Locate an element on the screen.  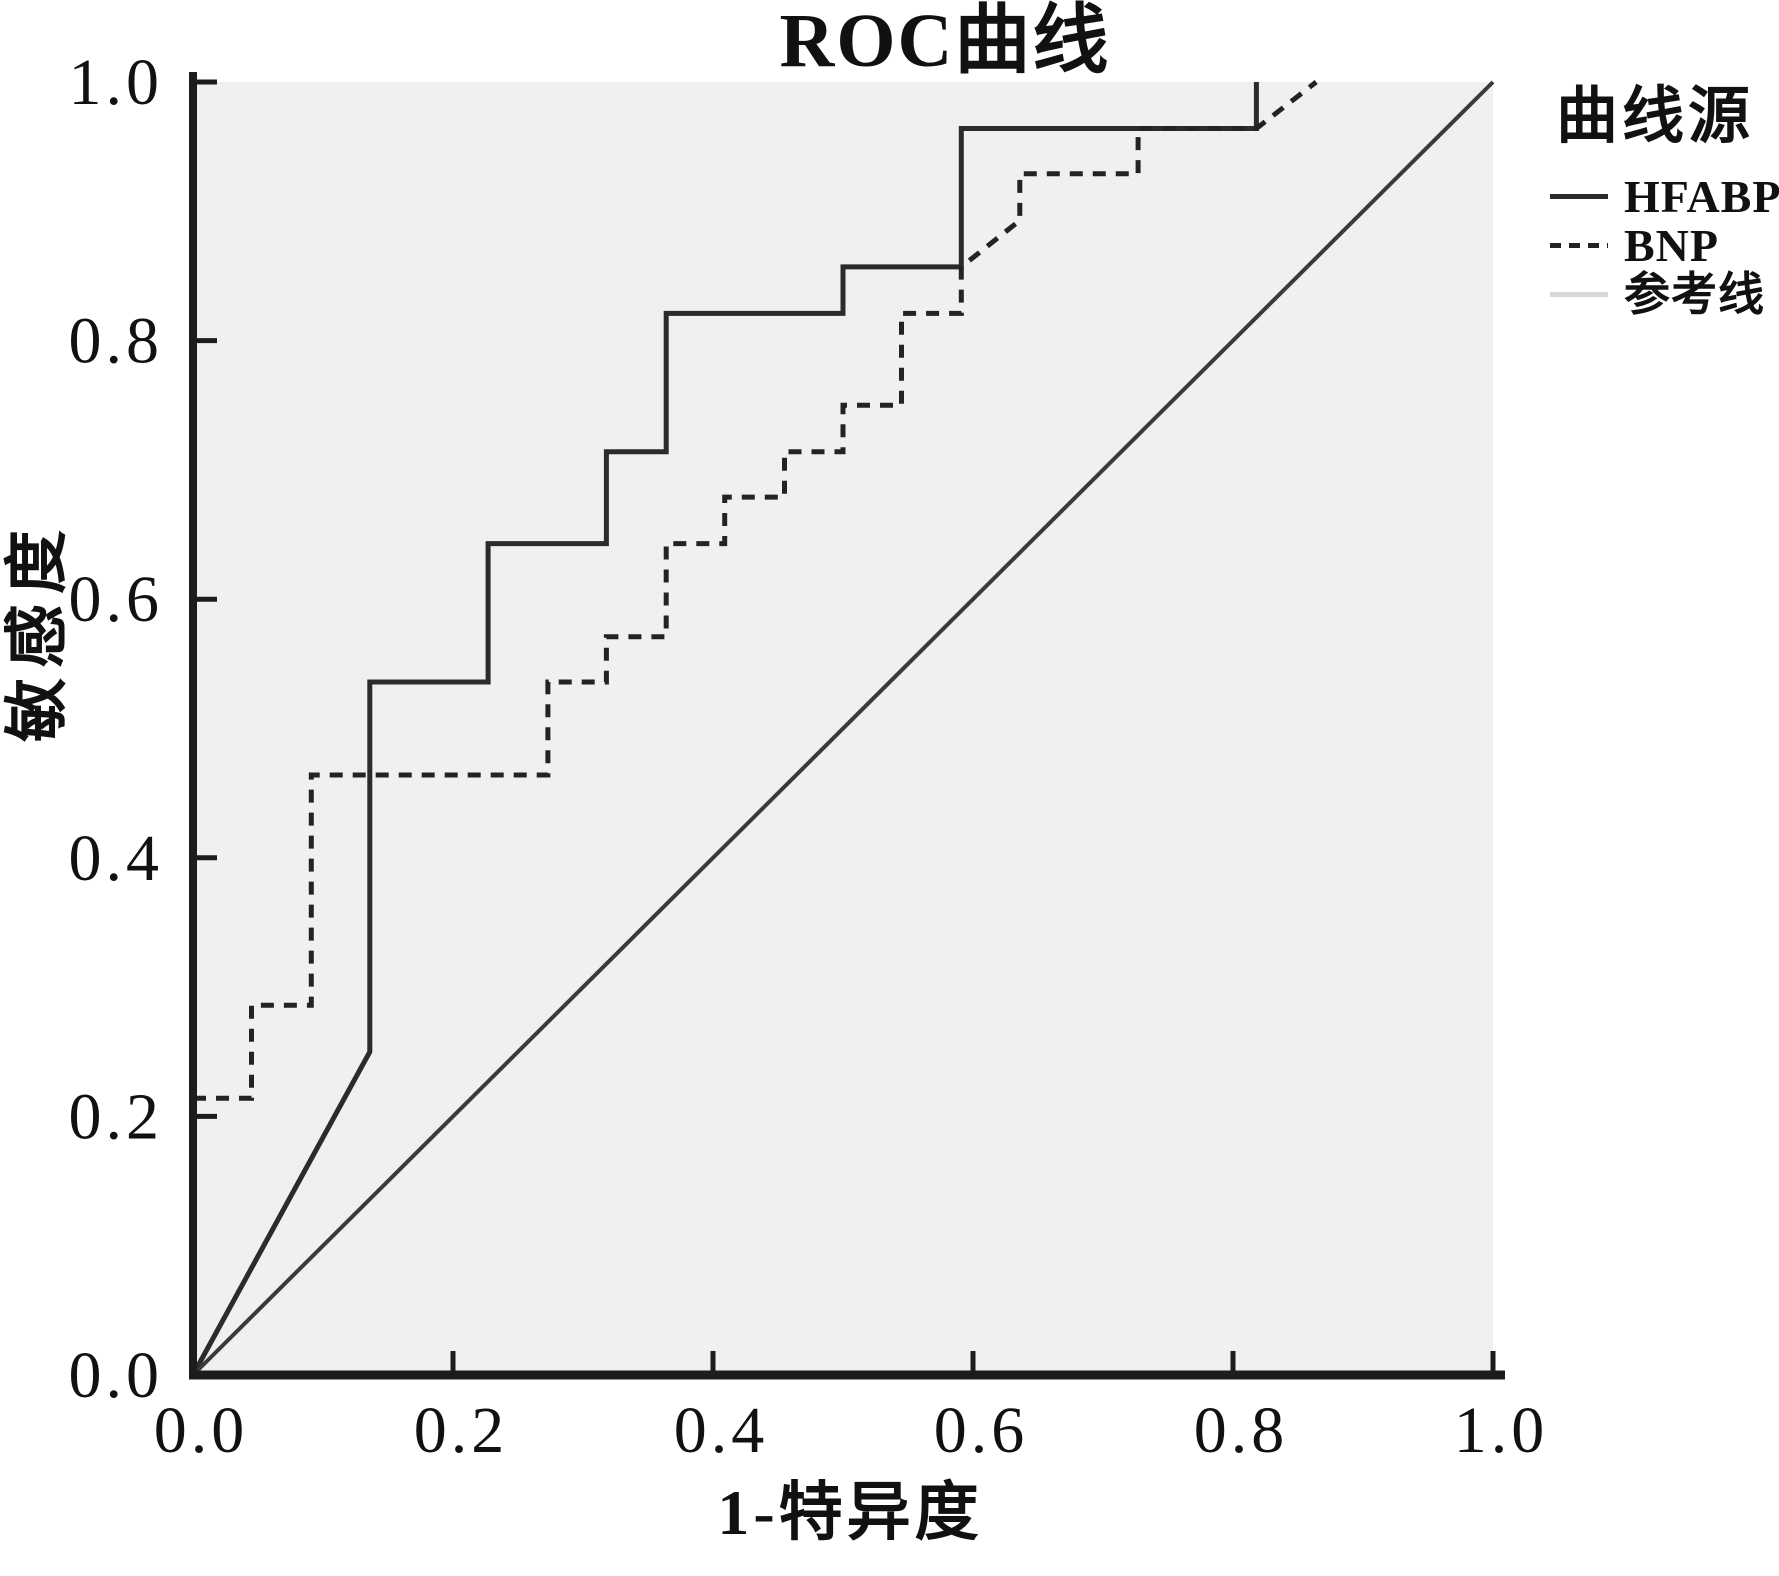
legend-label-reference: 参考线 is located at coordinates (1694, 294).